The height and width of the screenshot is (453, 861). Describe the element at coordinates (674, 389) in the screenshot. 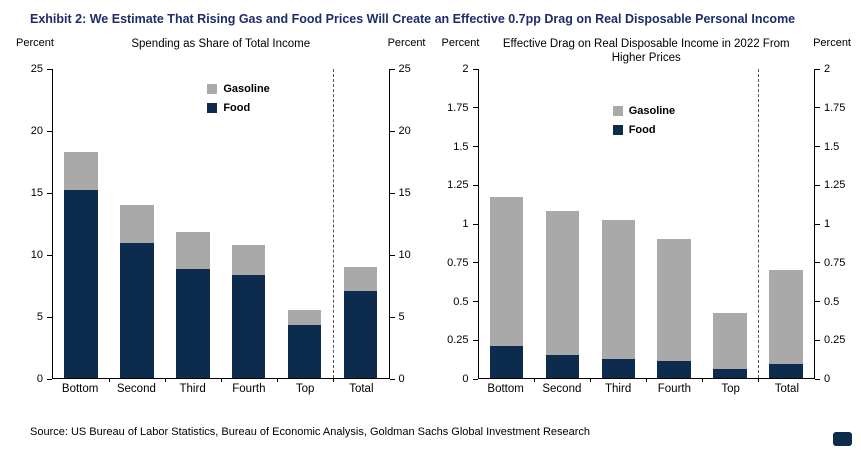

I see `x-category-label: Fourth` at that location.